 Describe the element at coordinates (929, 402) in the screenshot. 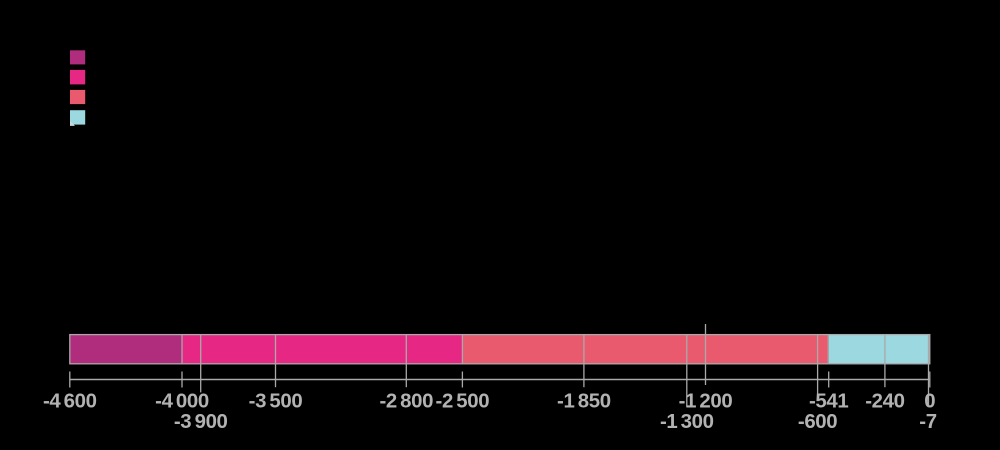

I see `svg-text: 0` at that location.